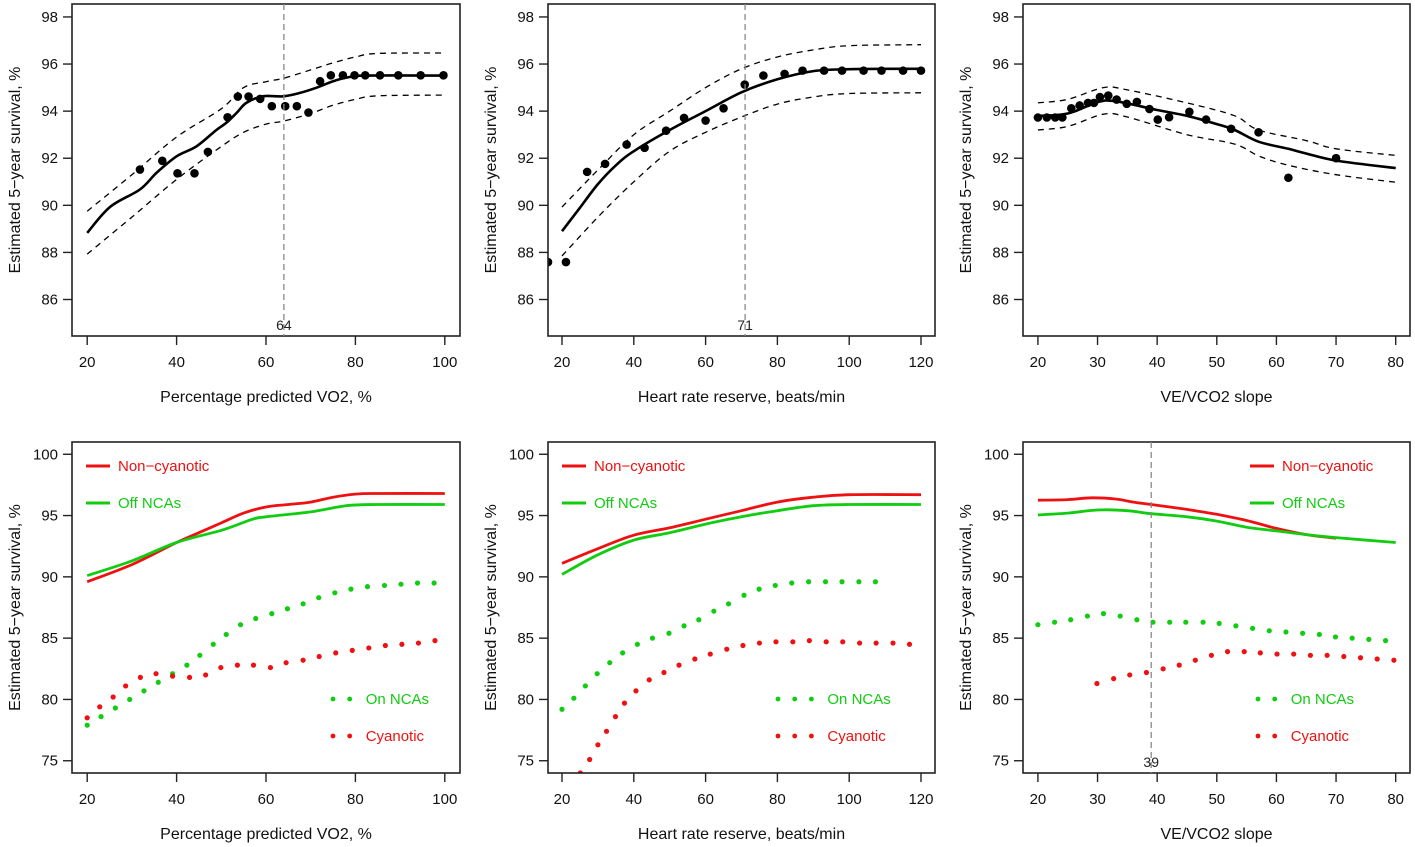 This screenshot has width=1415, height=847. Describe the element at coordinates (920, 362) in the screenshot. I see `x-tick-label: 120` at that location.